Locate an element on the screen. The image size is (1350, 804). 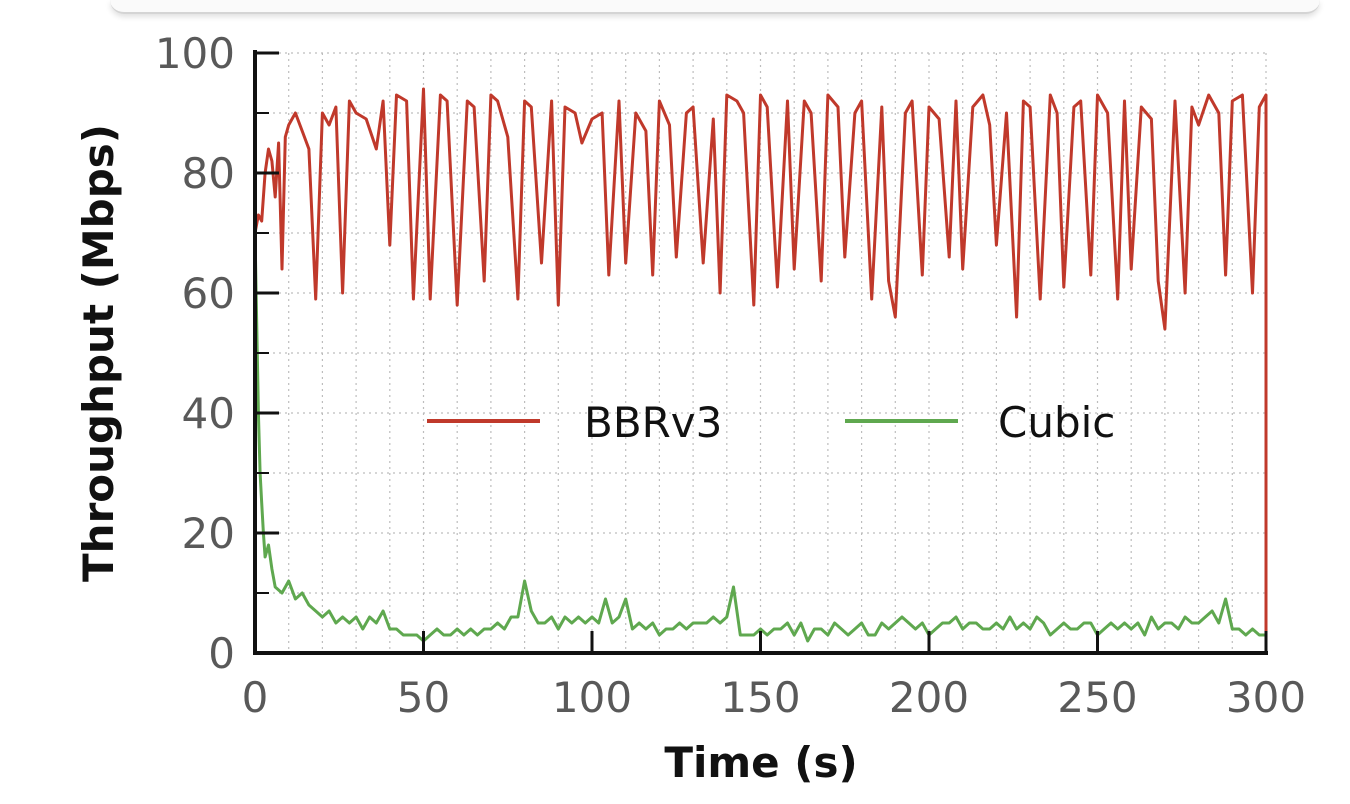
window-top-edge is located at coordinates (715, 7).